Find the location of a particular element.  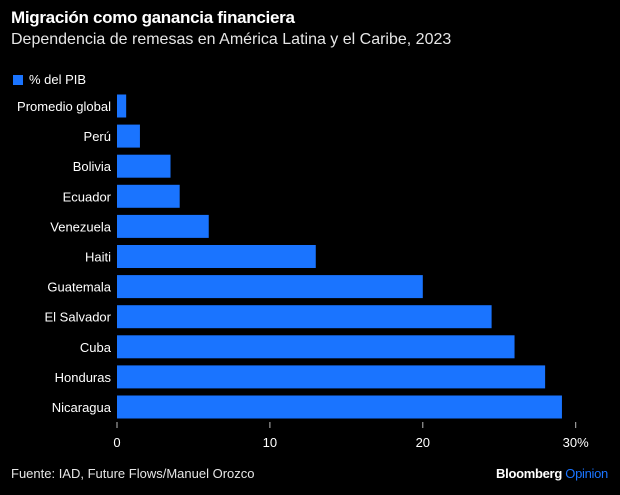

source-note: Fuente: IAD, Future Flows/Manuel Orozco is located at coordinates (133, 473).